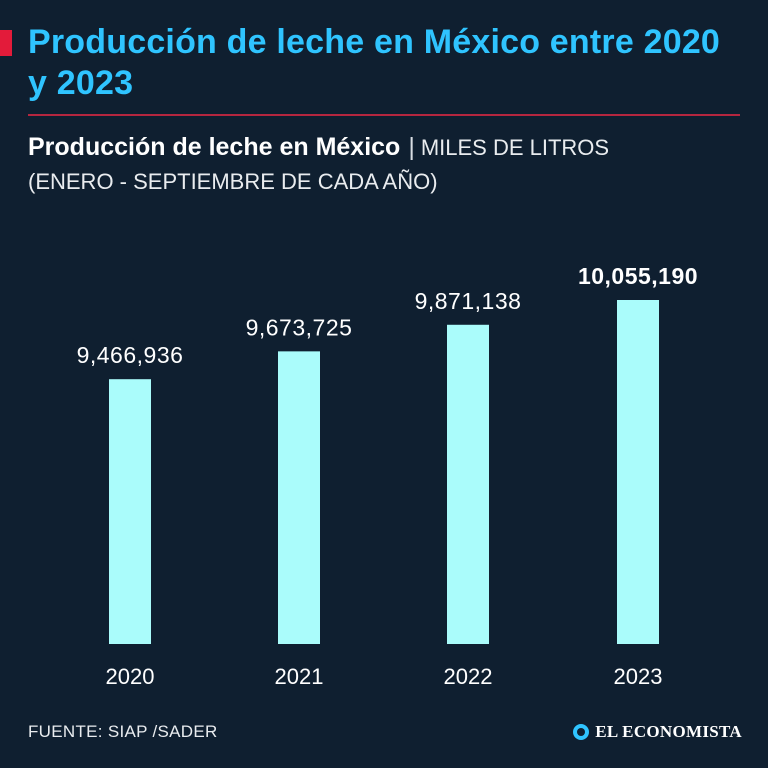 The width and height of the screenshot is (768, 768). I want to click on chart-unit: MILES DE LITROS, so click(515, 147).